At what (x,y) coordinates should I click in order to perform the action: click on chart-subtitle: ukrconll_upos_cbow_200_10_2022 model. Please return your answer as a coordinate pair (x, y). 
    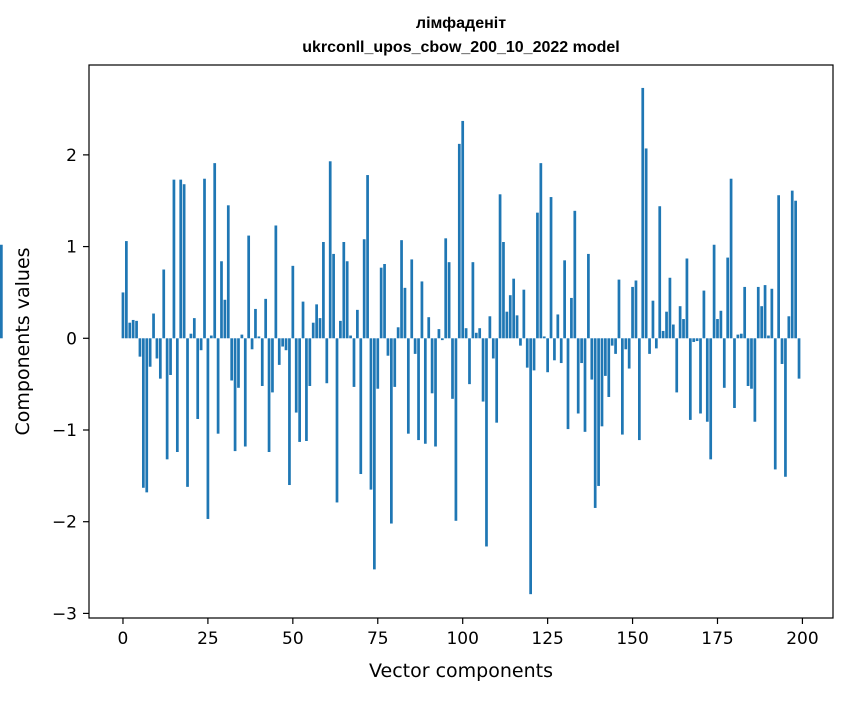
    Looking at the image, I should click on (460, 47).